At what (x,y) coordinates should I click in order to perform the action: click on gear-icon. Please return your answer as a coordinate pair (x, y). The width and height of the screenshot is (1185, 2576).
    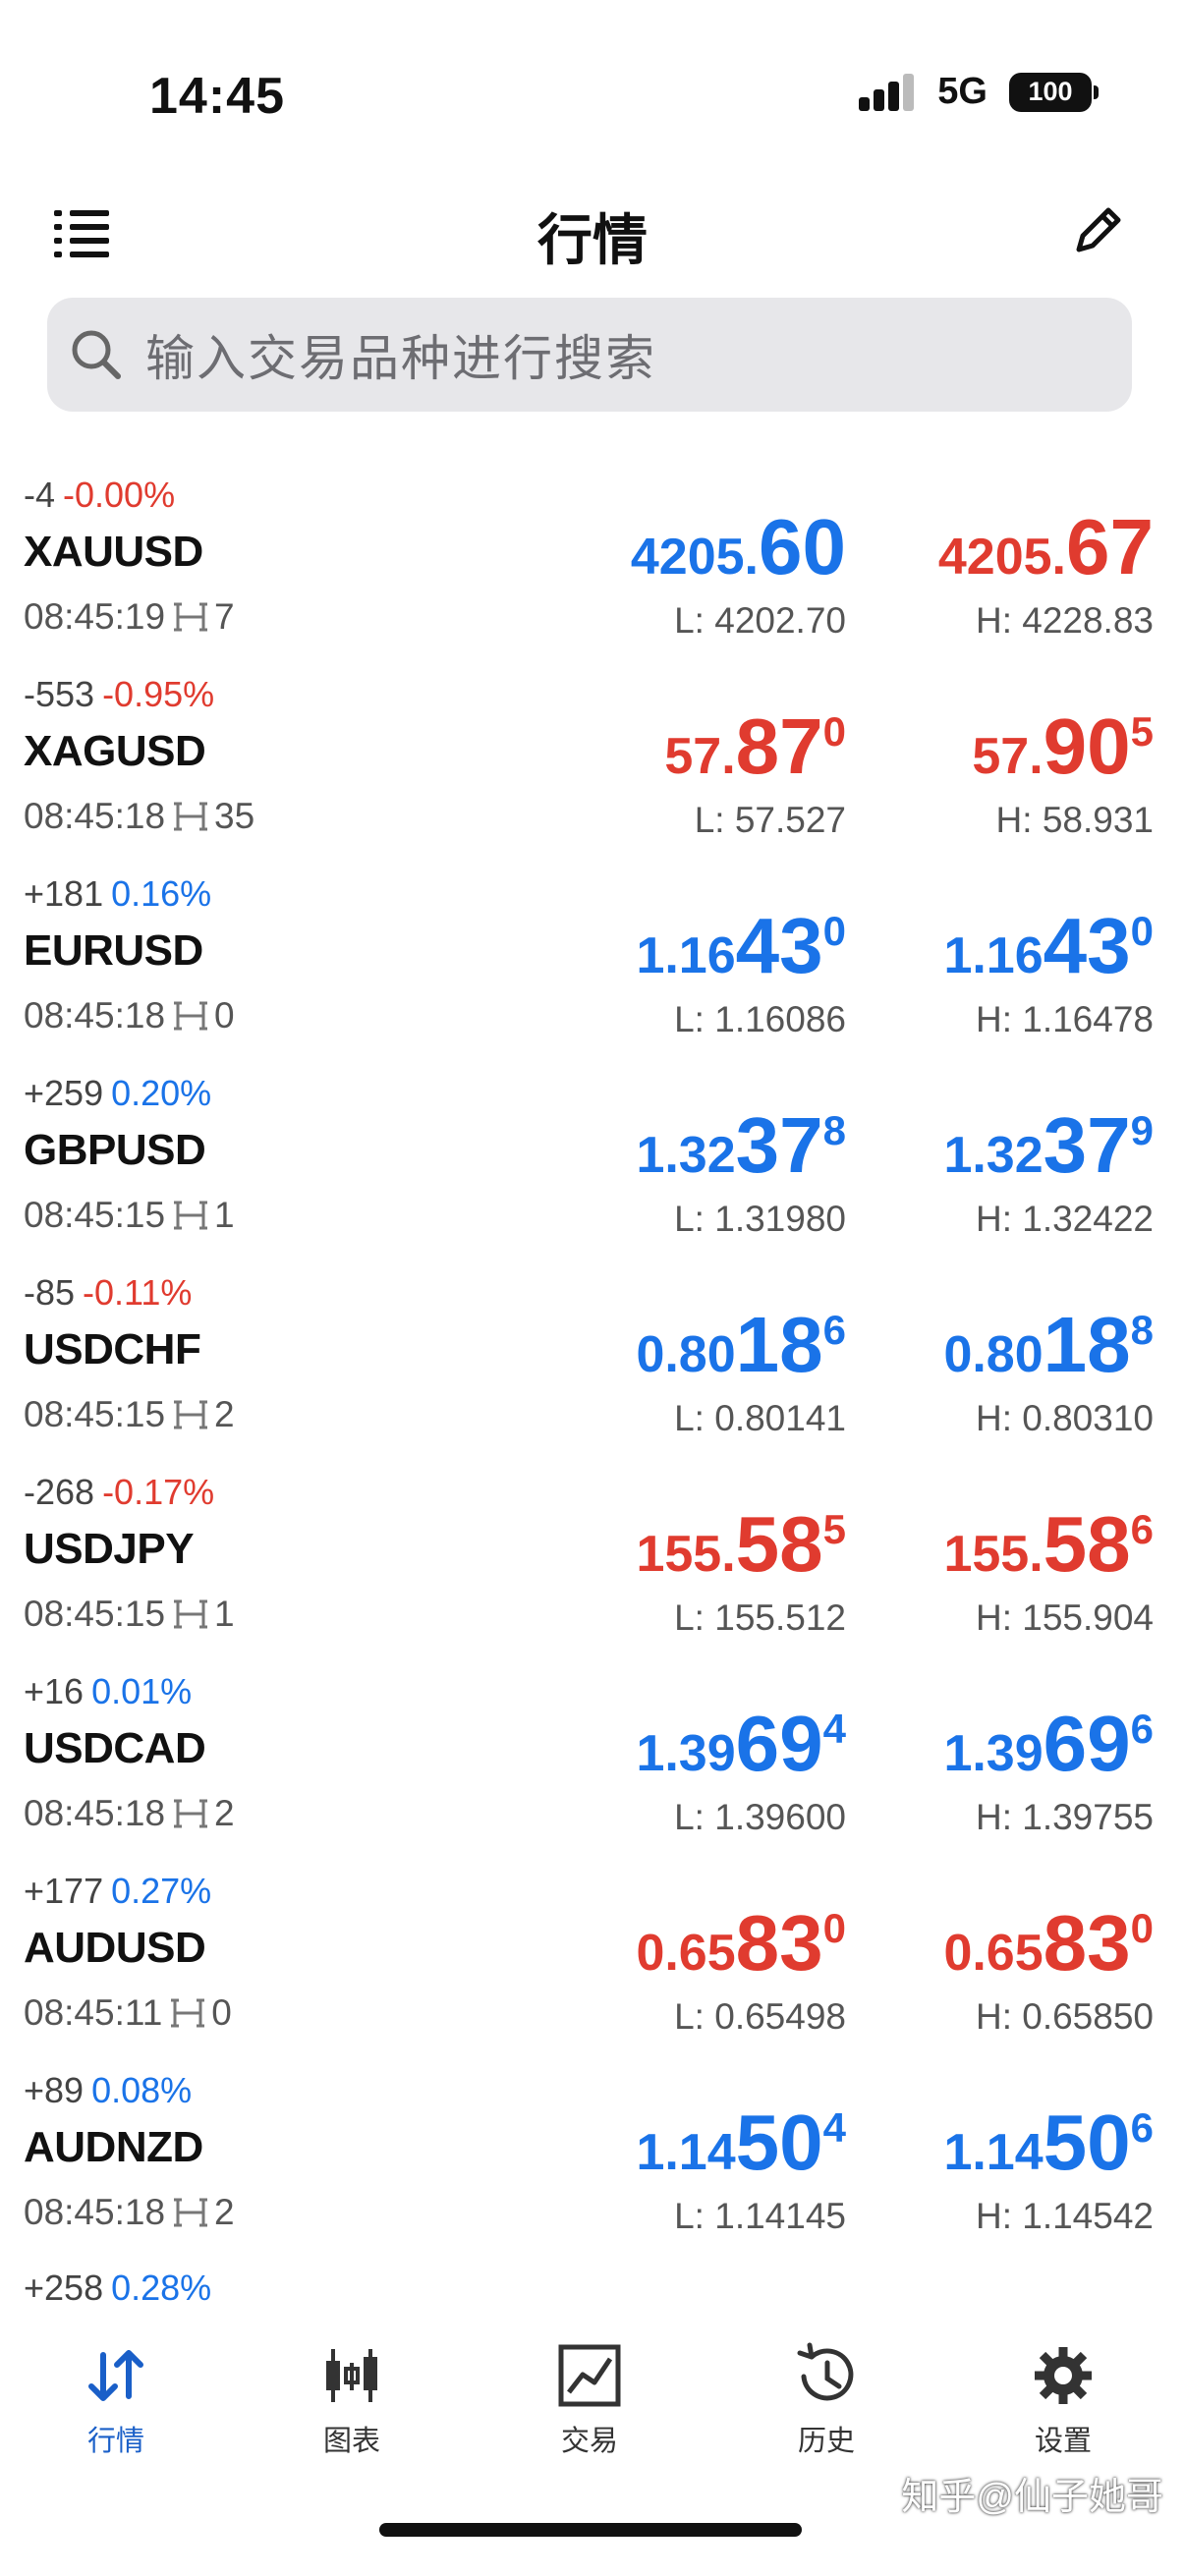
    Looking at the image, I should click on (1064, 2375).